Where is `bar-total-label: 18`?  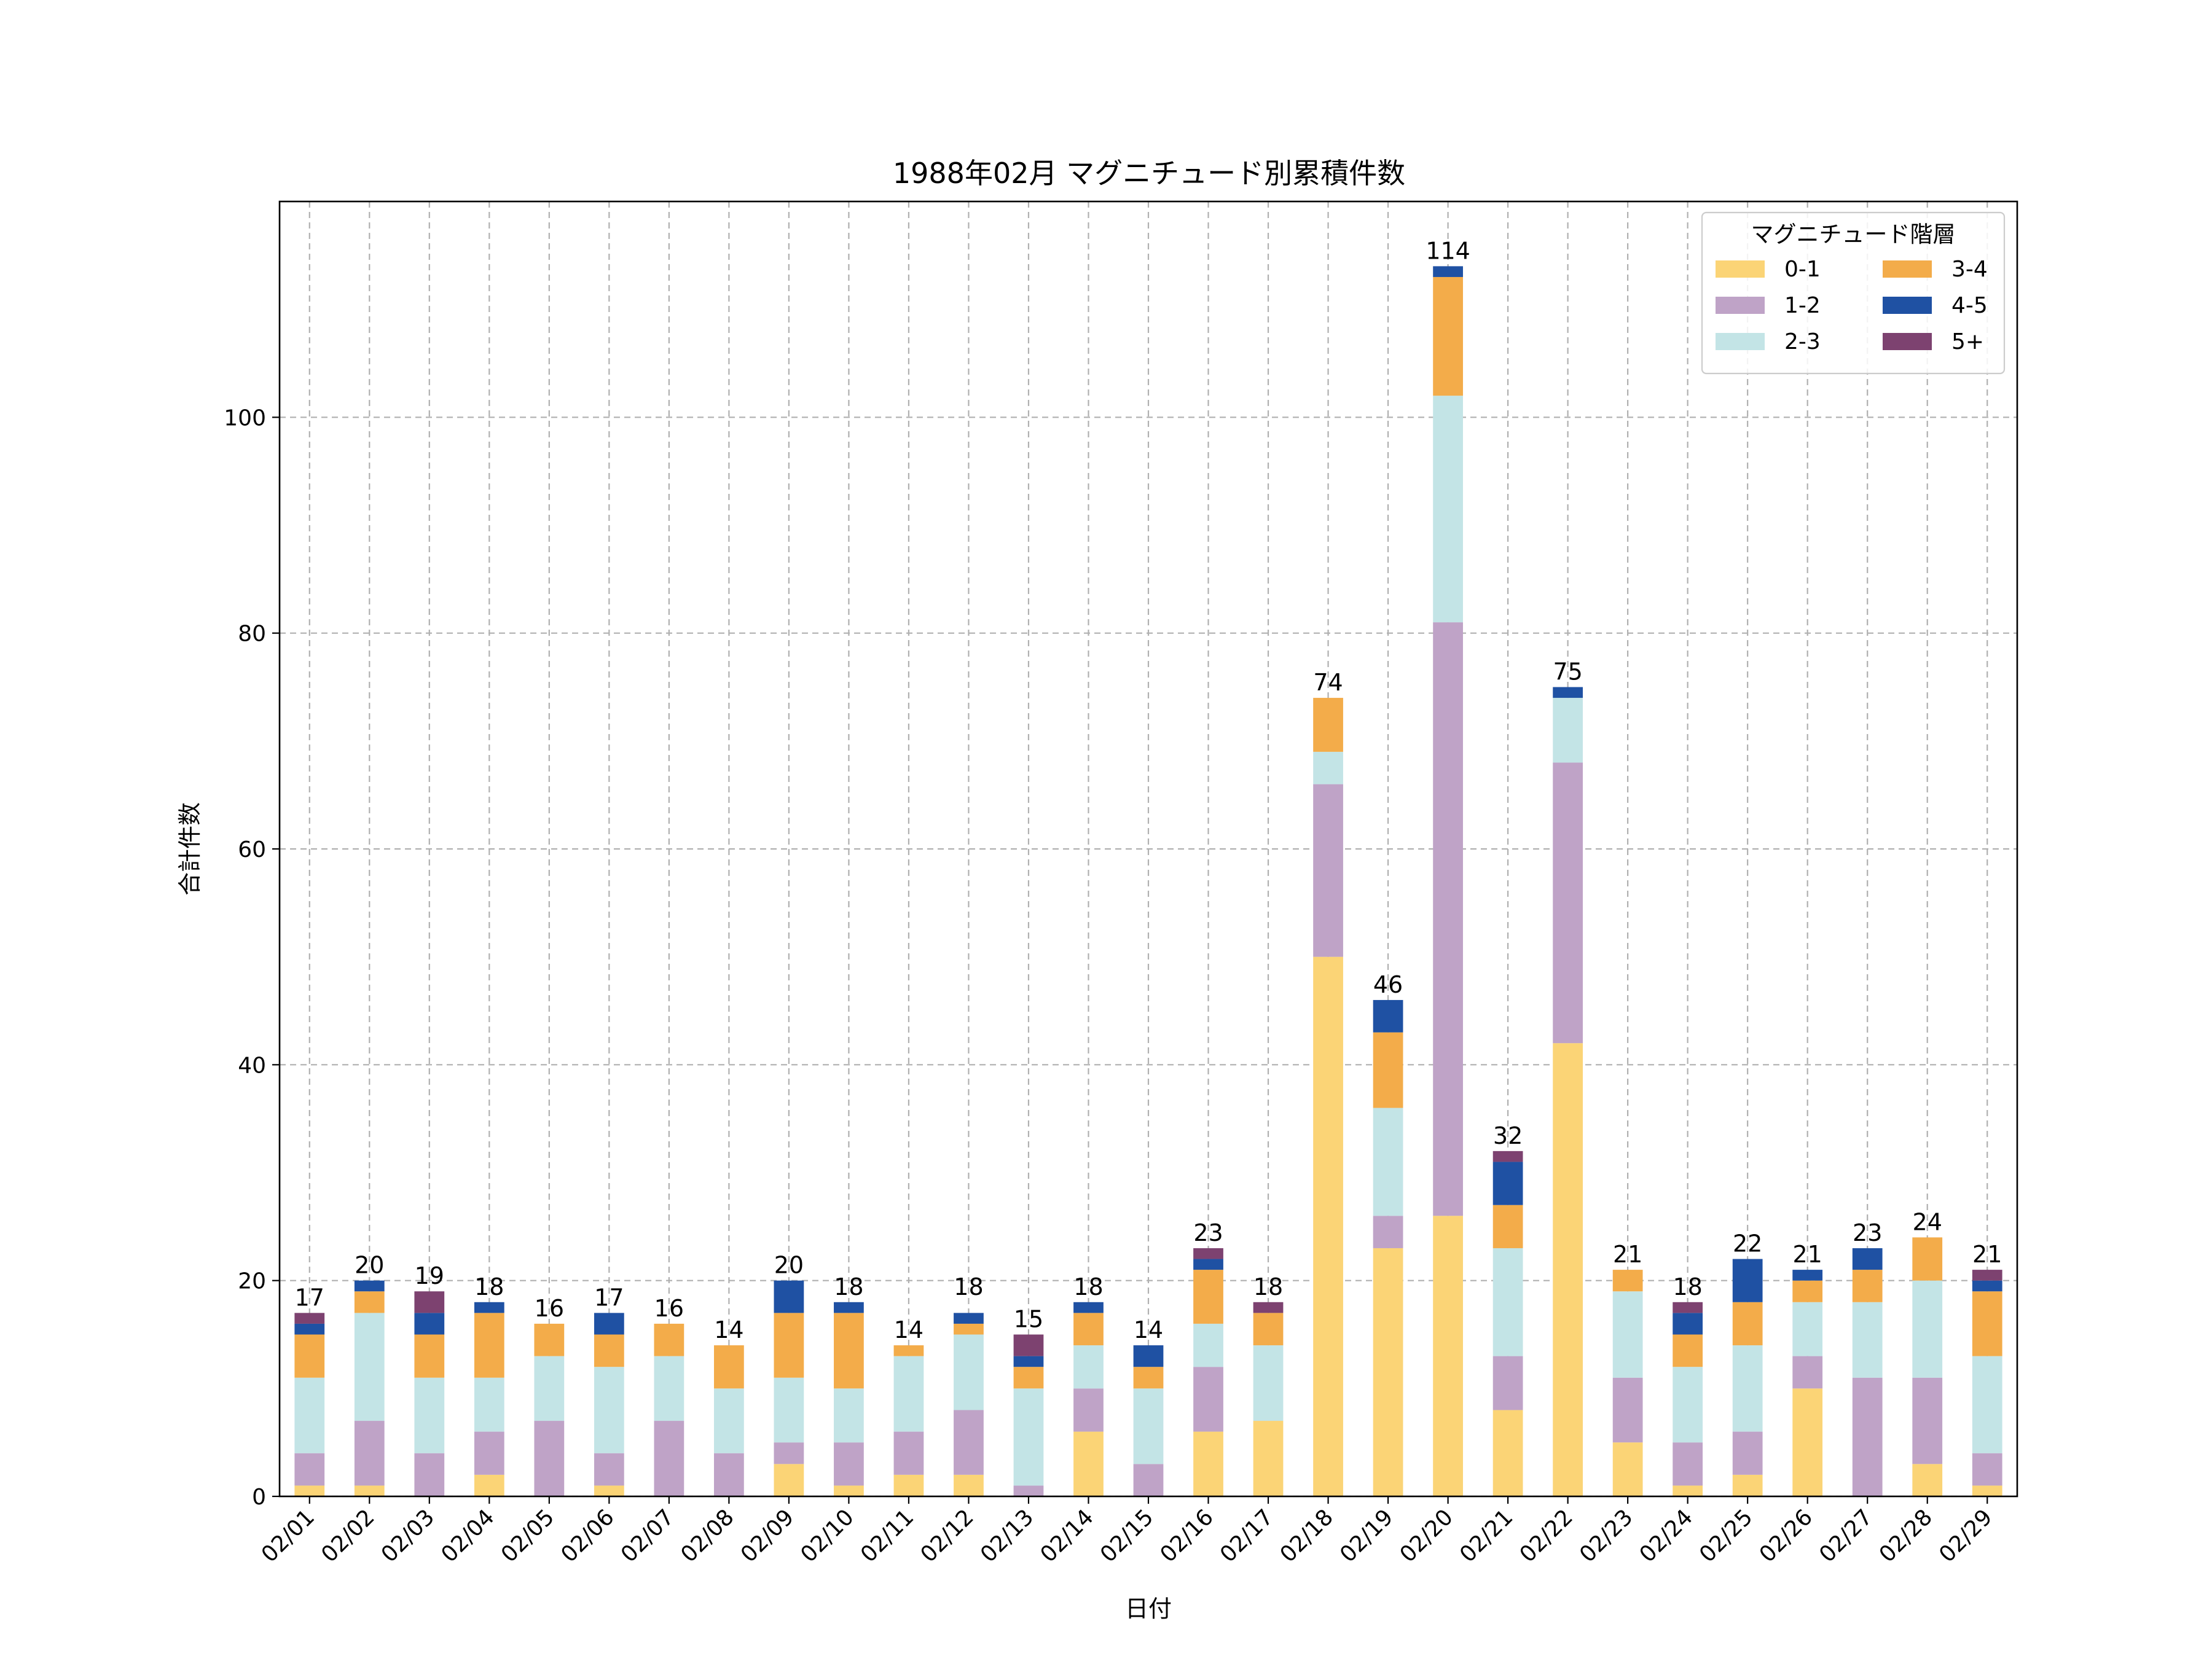 bar-total-label: 18 is located at coordinates (848, 1286).